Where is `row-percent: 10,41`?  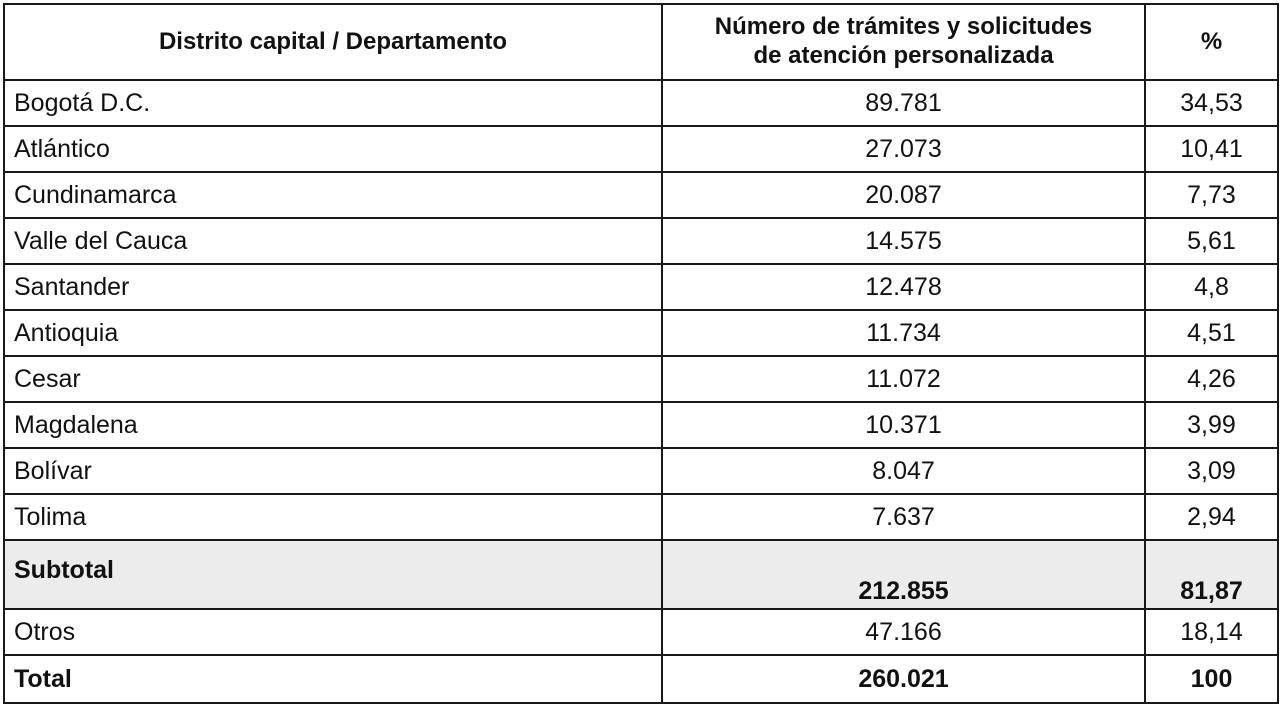 row-percent: 10,41 is located at coordinates (1211, 149).